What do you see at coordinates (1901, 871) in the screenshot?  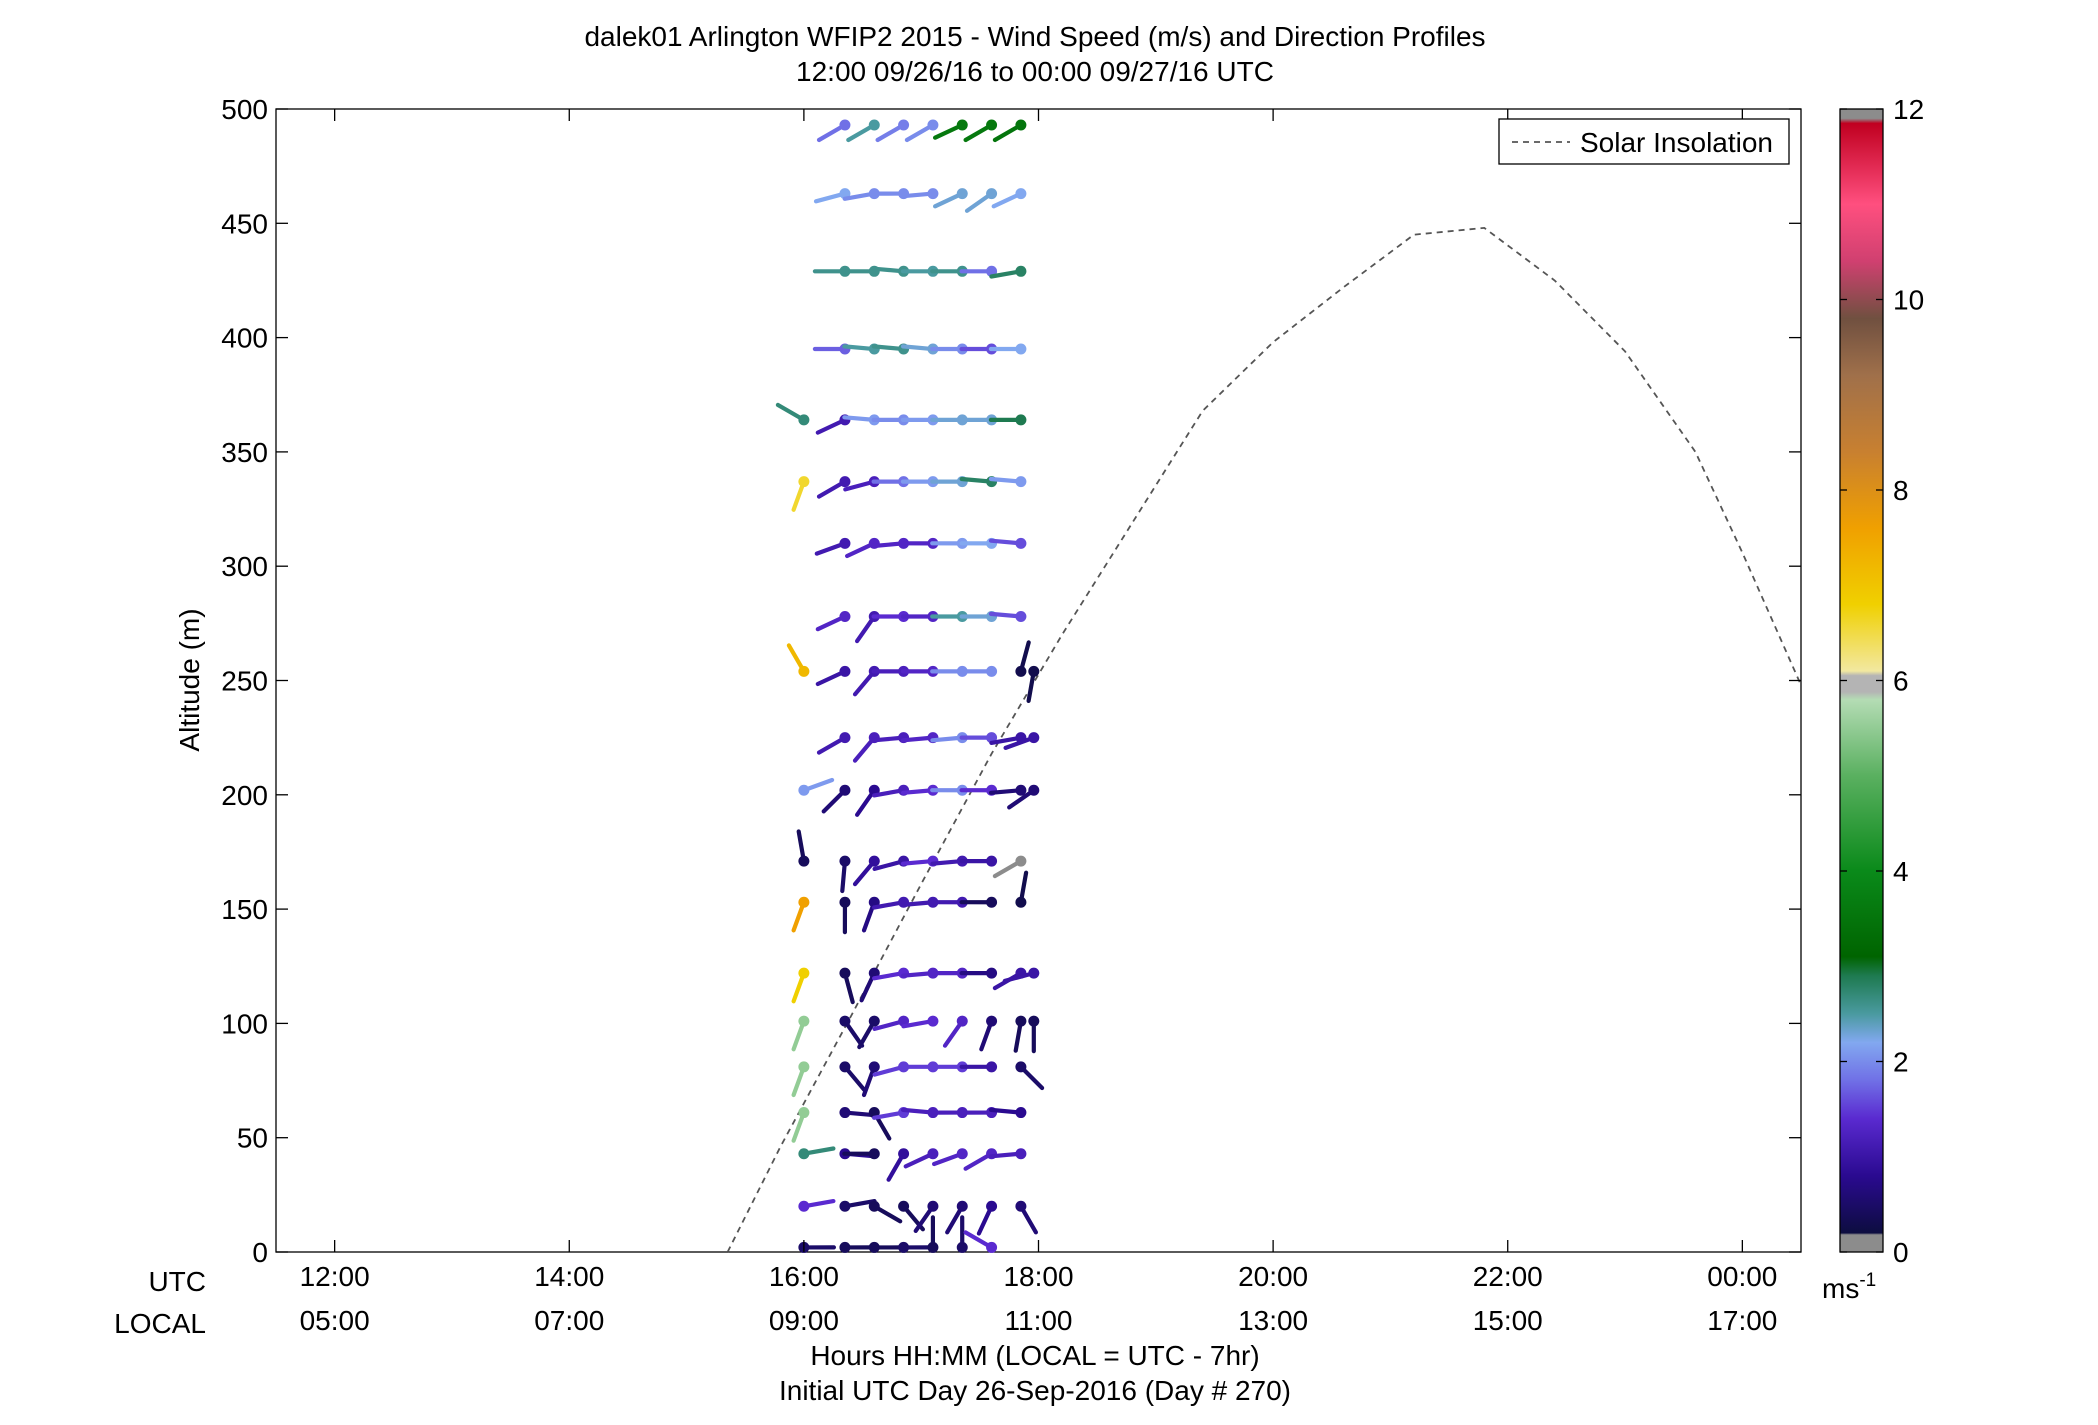 I see `colorbar-tick-label: 4` at bounding box center [1901, 871].